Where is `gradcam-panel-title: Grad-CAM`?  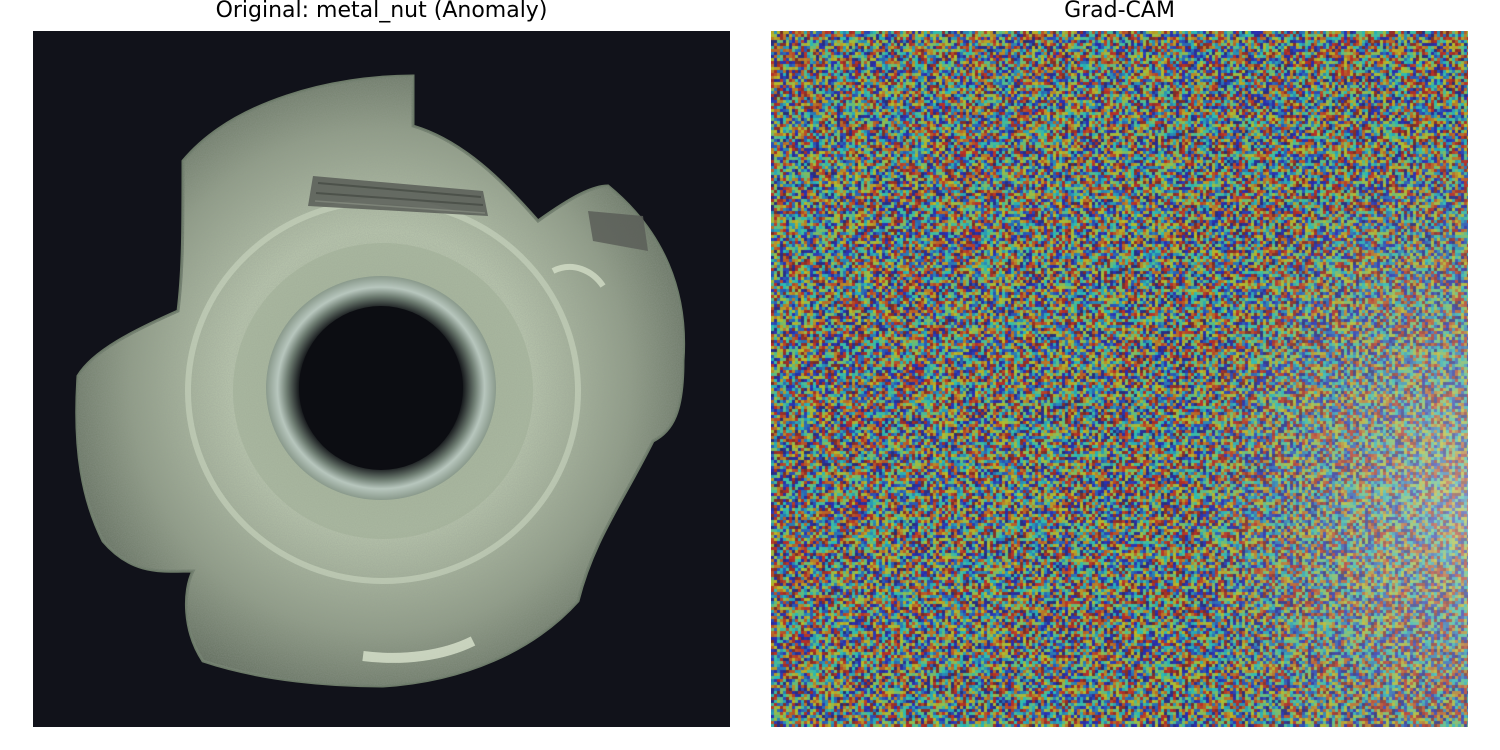 gradcam-panel-title: Grad-CAM is located at coordinates (1119, 11).